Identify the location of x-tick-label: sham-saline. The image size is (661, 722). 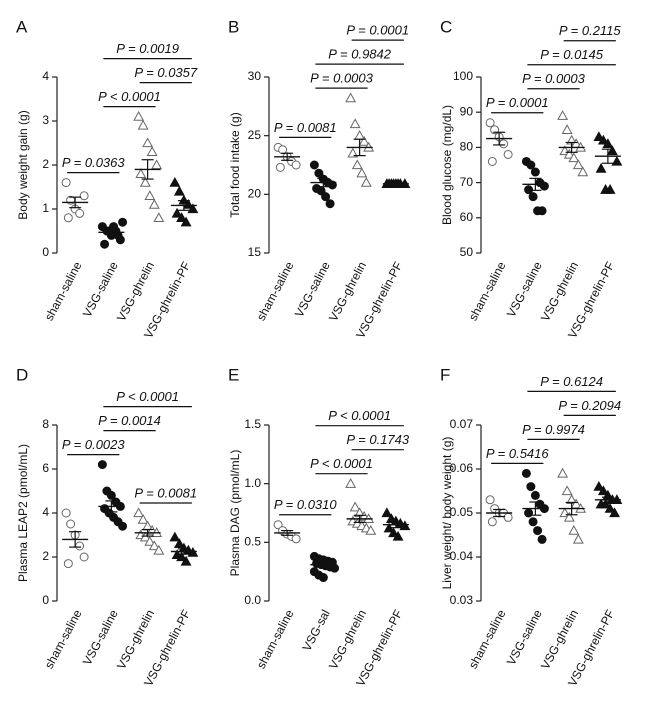
(63, 639).